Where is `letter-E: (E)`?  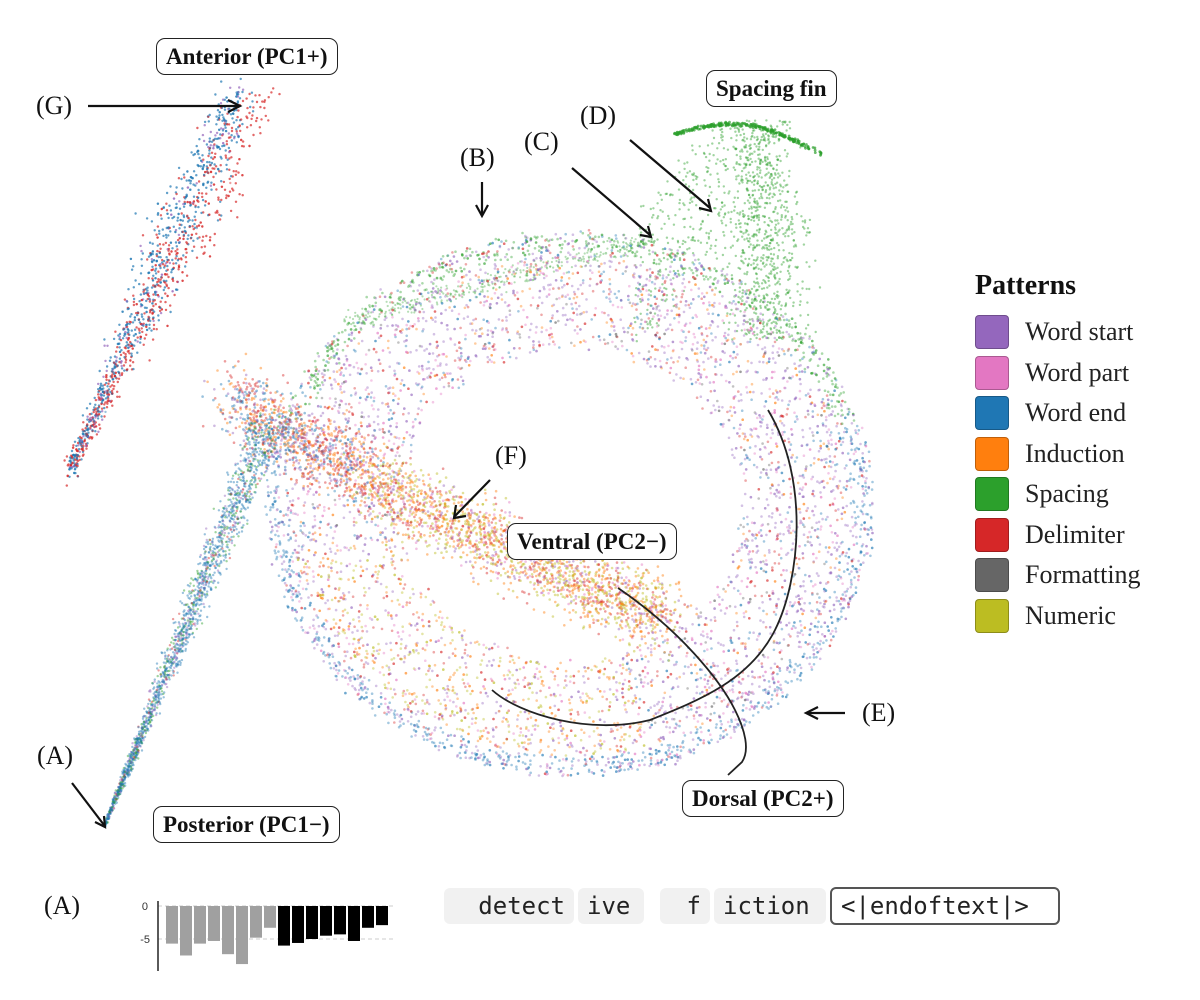
letter-E: (E) is located at coordinates (879, 712).